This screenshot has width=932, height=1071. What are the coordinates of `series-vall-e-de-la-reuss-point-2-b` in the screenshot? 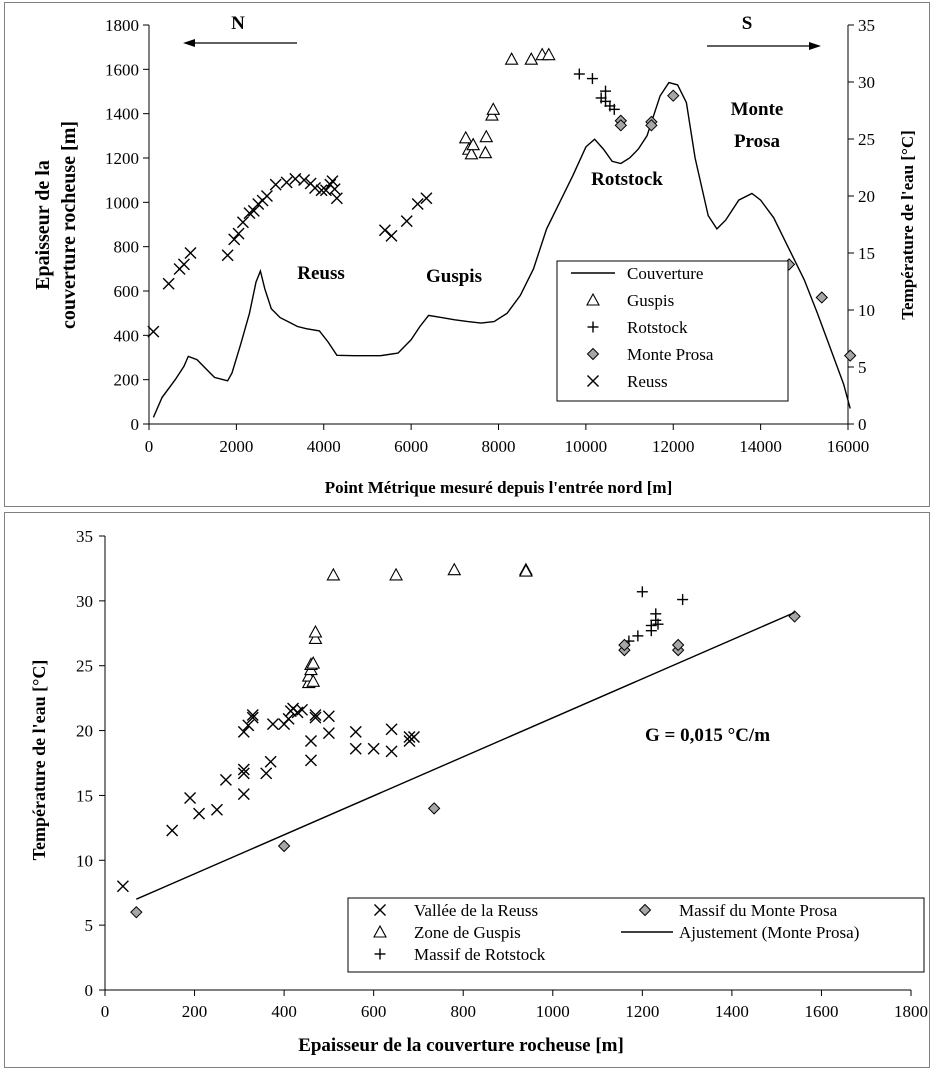 It's located at (190, 798).